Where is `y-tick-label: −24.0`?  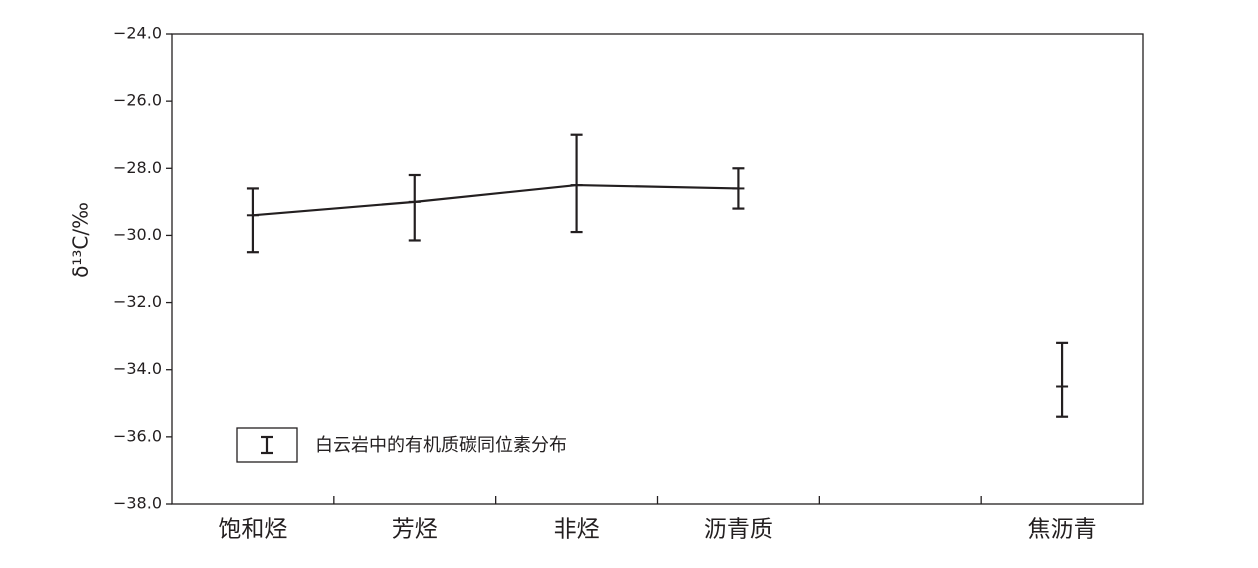 y-tick-label: −24.0 is located at coordinates (137, 33).